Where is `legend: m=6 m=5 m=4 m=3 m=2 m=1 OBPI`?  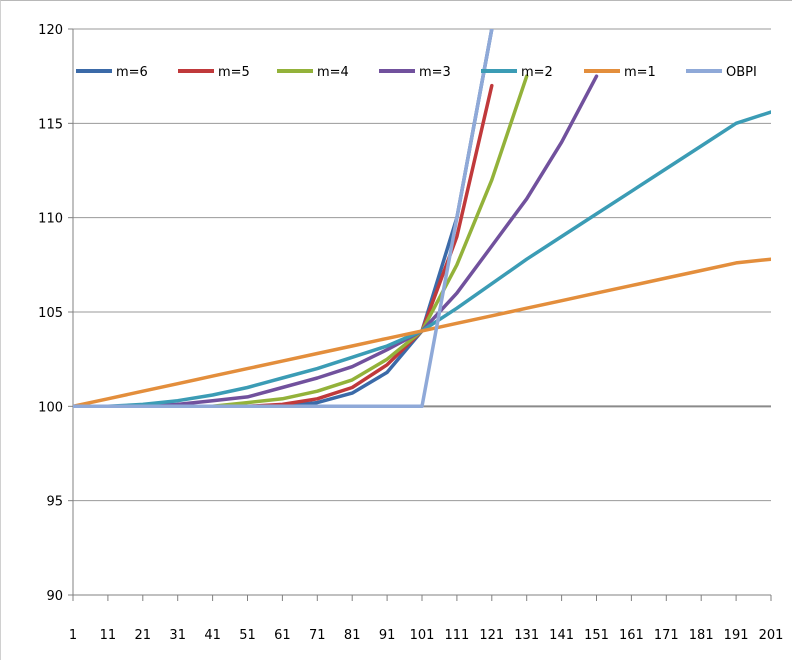
legend: m=6 m=5 m=4 m=3 m=2 m=1 OBPI is located at coordinates (416, 72).